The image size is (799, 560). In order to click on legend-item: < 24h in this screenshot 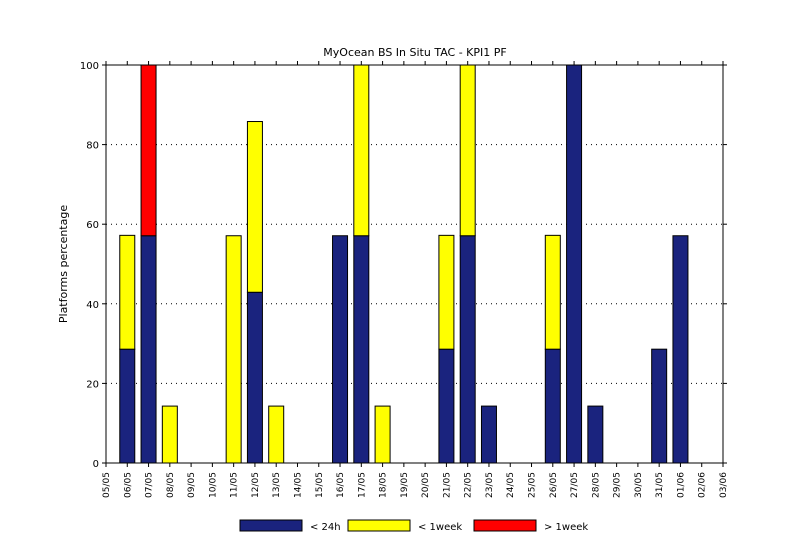, I will do `click(290, 526)`.